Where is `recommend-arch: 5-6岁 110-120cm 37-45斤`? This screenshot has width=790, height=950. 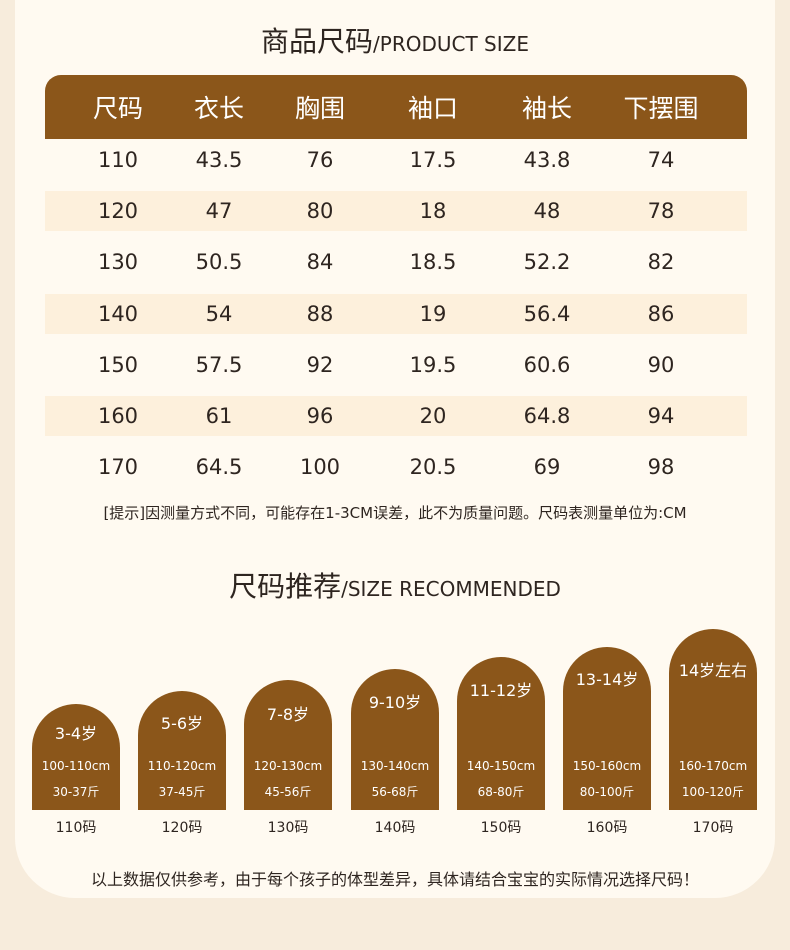
recommend-arch: 5-6岁 110-120cm 37-45斤 is located at coordinates (182, 750).